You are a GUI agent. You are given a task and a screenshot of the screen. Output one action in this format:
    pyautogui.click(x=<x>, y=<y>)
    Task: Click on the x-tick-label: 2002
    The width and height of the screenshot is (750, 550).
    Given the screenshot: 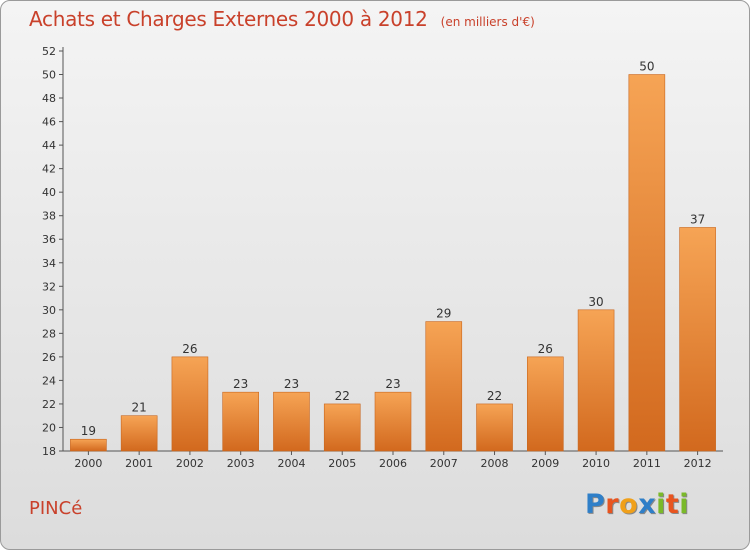 What is the action you would take?
    pyautogui.click(x=190, y=463)
    